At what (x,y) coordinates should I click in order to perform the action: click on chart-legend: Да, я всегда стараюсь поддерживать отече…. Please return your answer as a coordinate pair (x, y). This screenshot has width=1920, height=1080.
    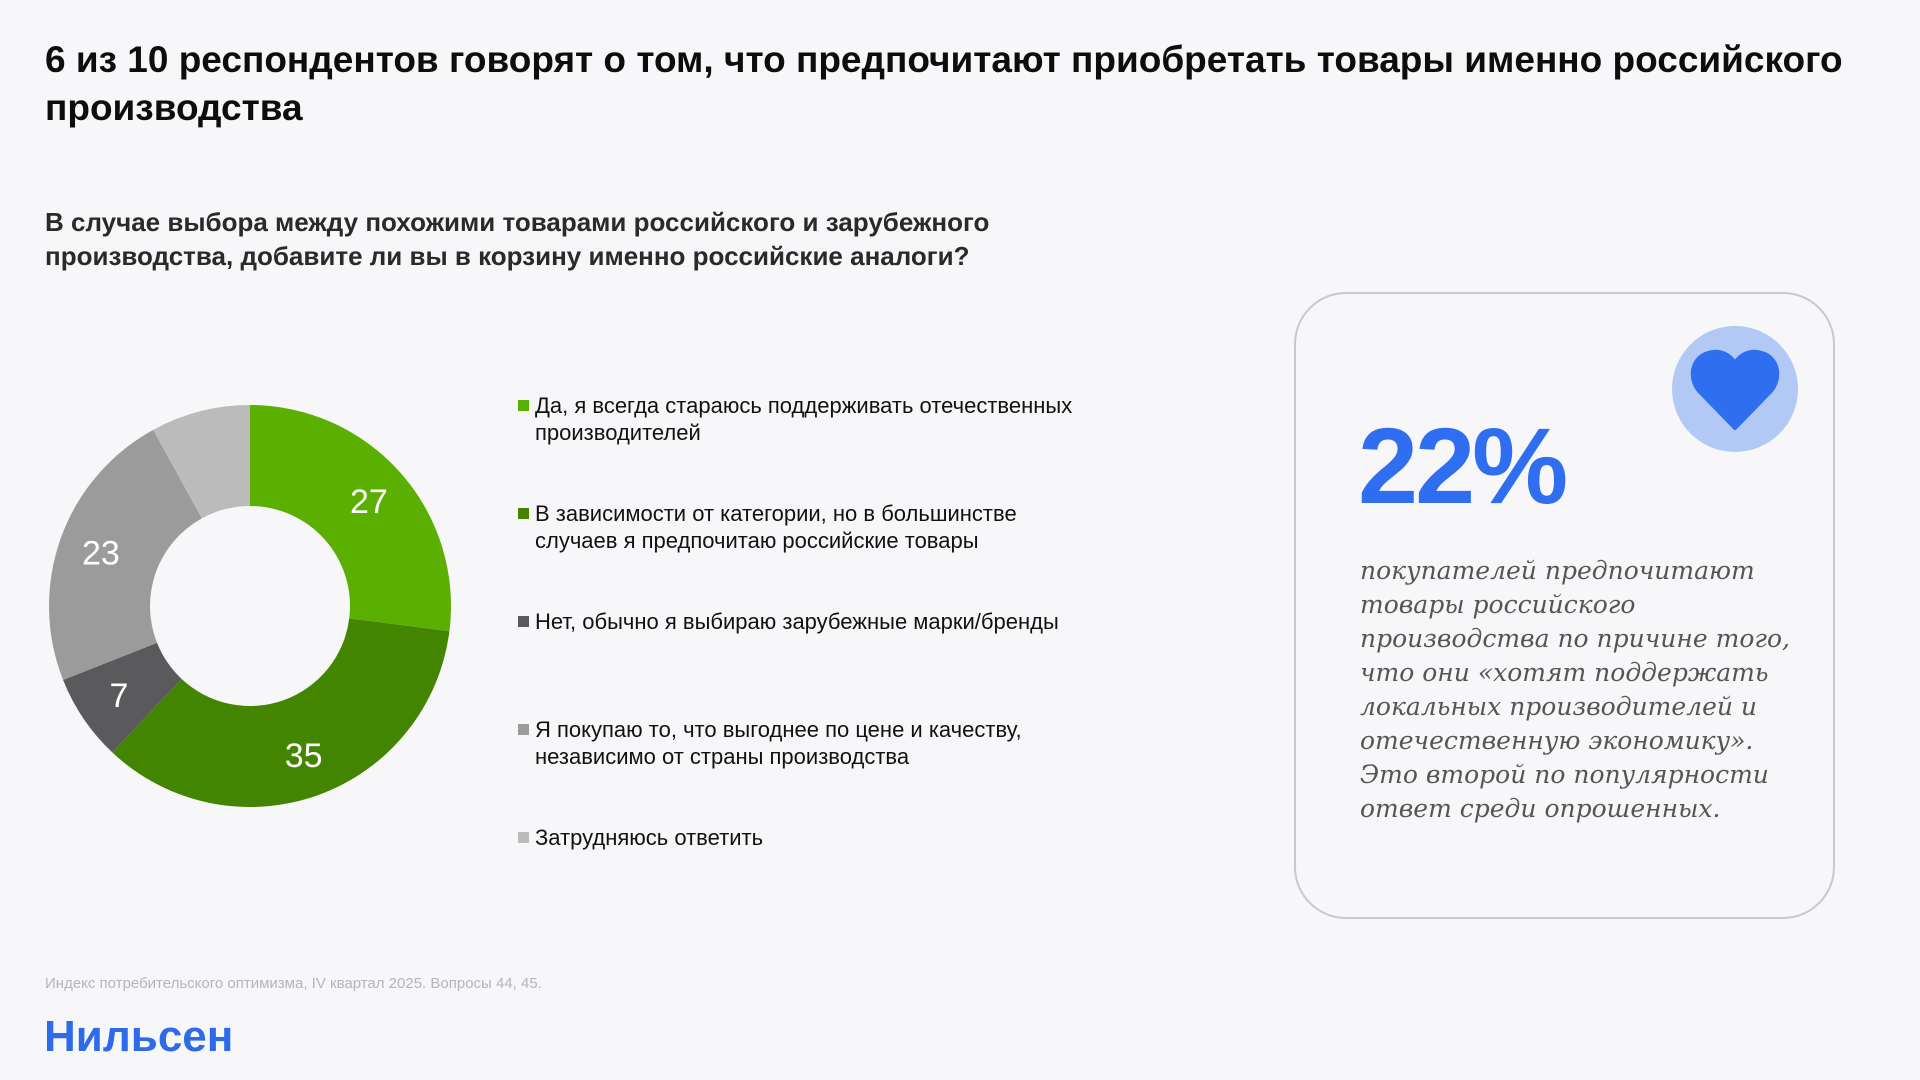
    Looking at the image, I should click on (798, 635).